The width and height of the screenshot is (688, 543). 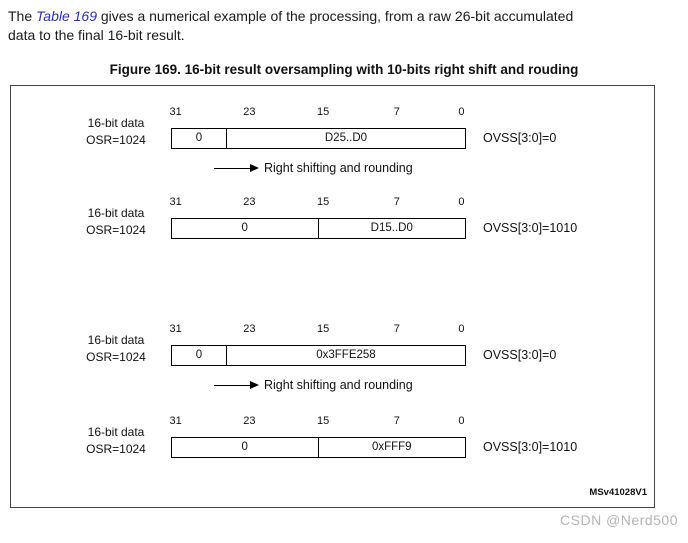 I want to click on row4-ovss-label: OVSS[3:0]=1010, so click(x=530, y=447).